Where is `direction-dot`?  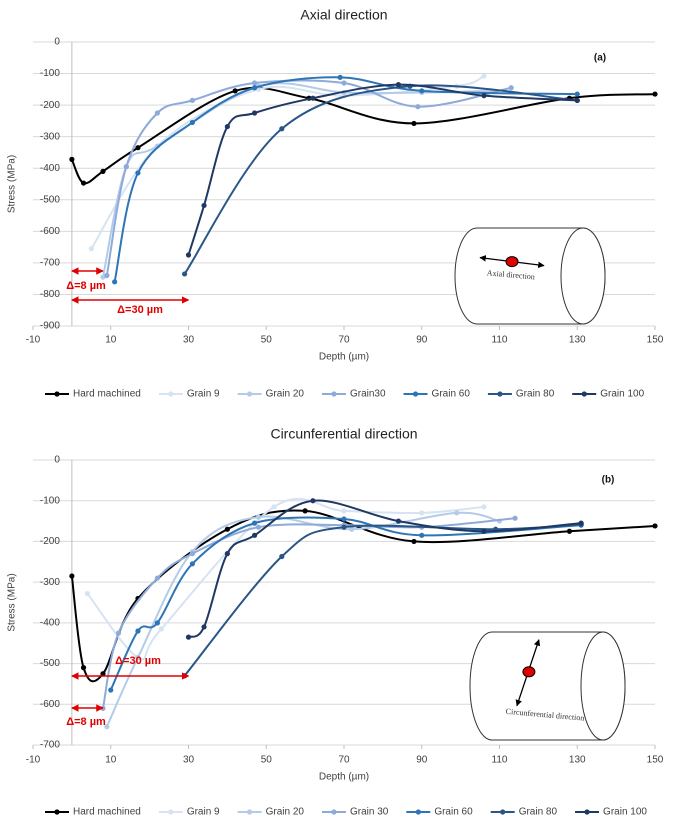 direction-dot is located at coordinates (512, 262).